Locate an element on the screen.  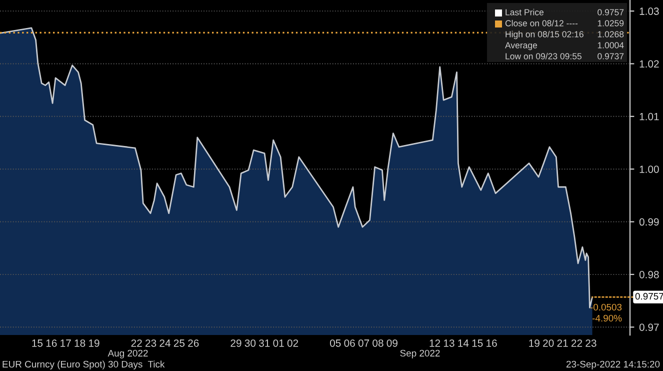
annotation: Close on 08/12 ---- is located at coordinates (541, 23).